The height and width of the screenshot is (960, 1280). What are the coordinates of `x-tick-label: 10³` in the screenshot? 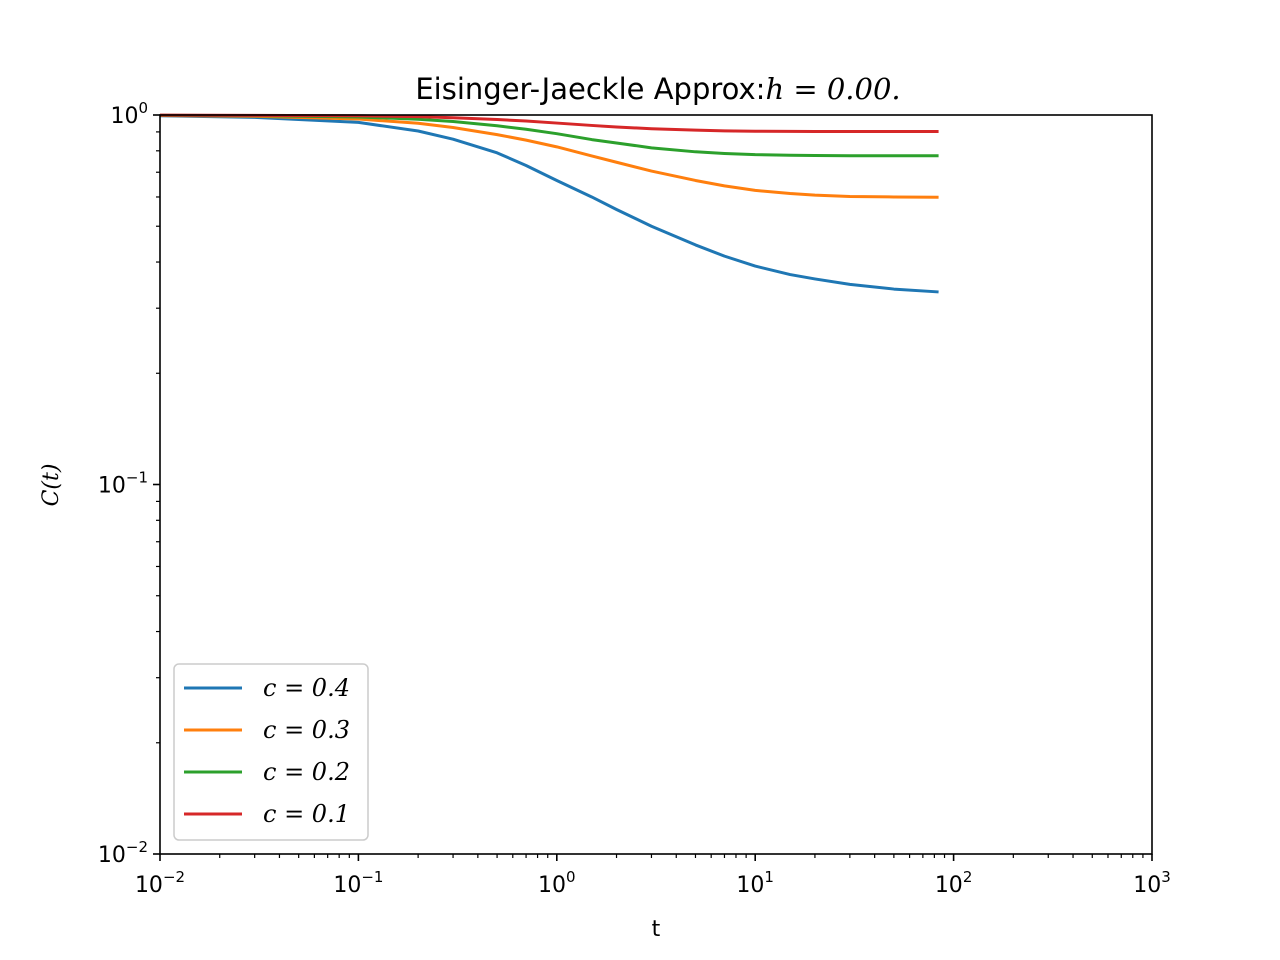 It's located at (1152, 883).